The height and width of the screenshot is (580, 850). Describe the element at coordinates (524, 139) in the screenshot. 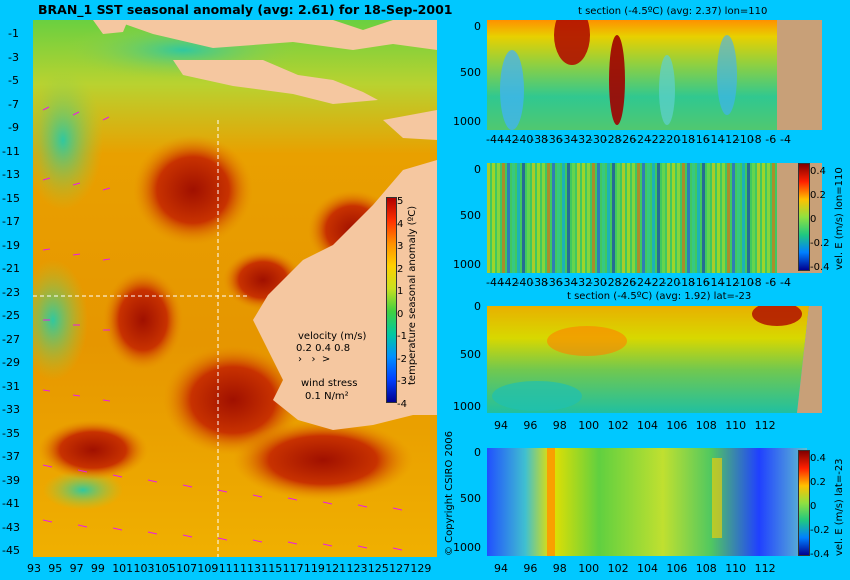

I see `p1-x-tick: -40` at that location.